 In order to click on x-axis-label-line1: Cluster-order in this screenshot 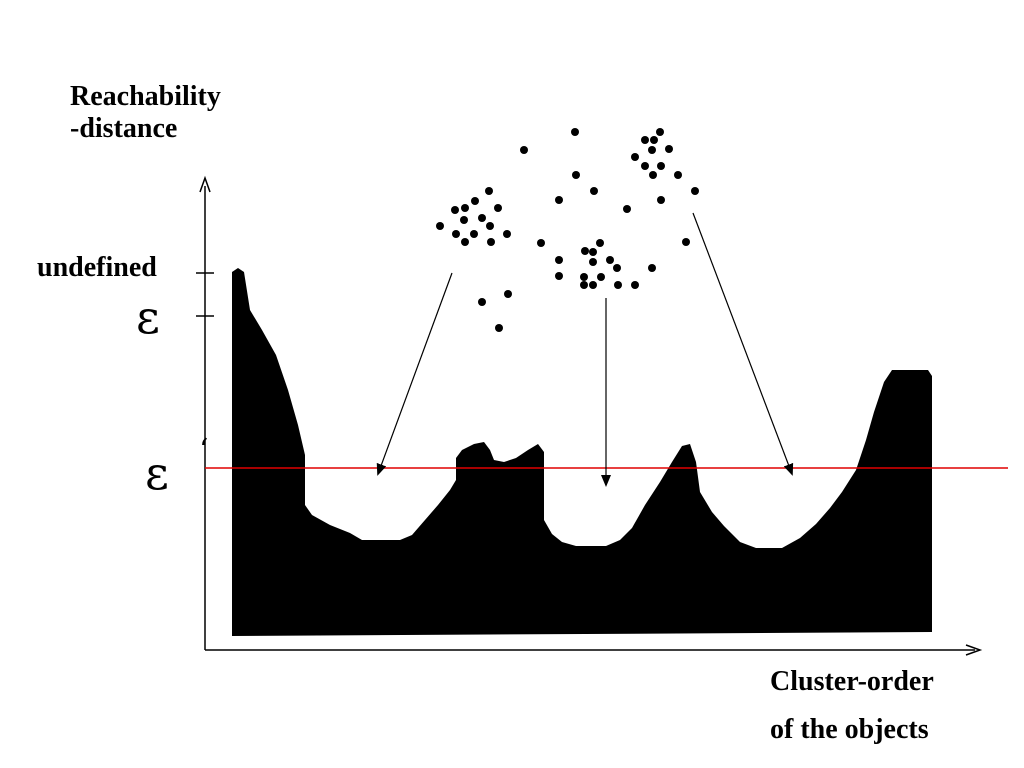, I will do `click(852, 681)`.